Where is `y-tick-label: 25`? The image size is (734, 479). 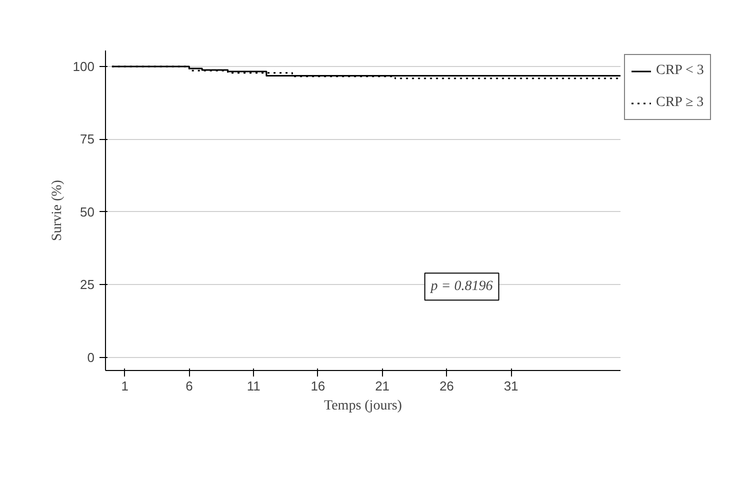 y-tick-label: 25 is located at coordinates (87, 284).